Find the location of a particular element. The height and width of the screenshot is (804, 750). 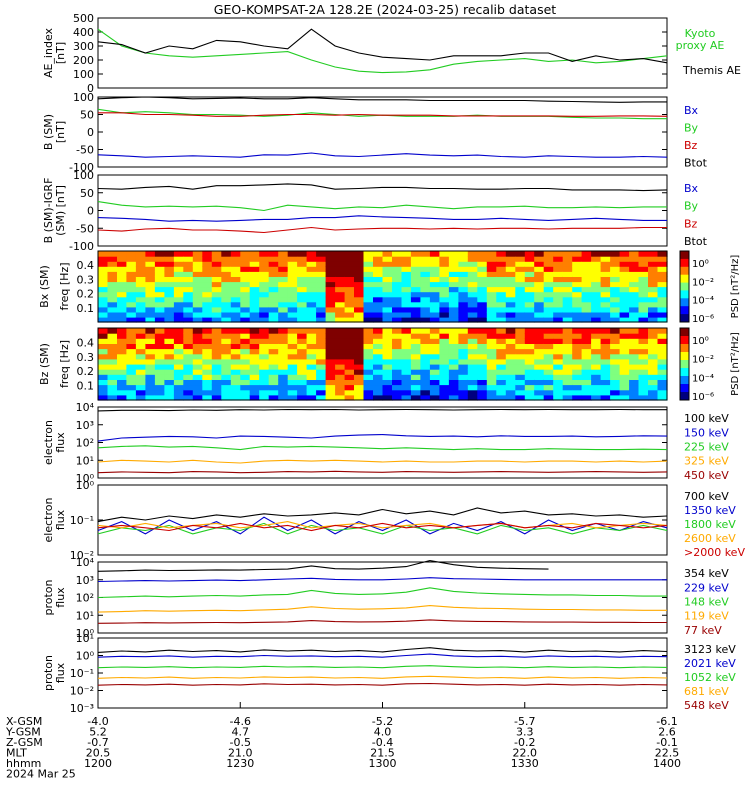

series-line-Bx is located at coordinates (382, 187).